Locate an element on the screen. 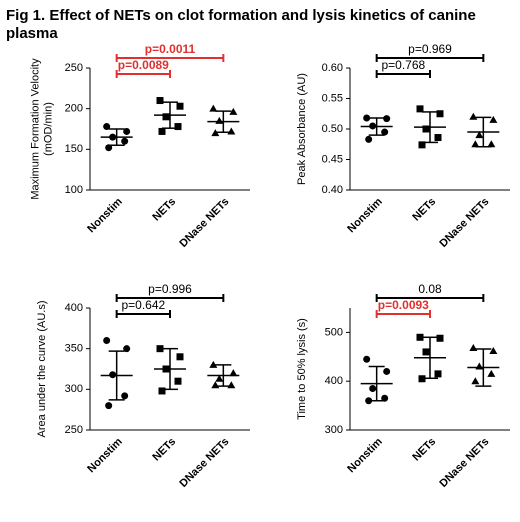 Image resolution: width=520 pixels, height=522 pixels. sig-label: p=0.969 is located at coordinates (430, 49).